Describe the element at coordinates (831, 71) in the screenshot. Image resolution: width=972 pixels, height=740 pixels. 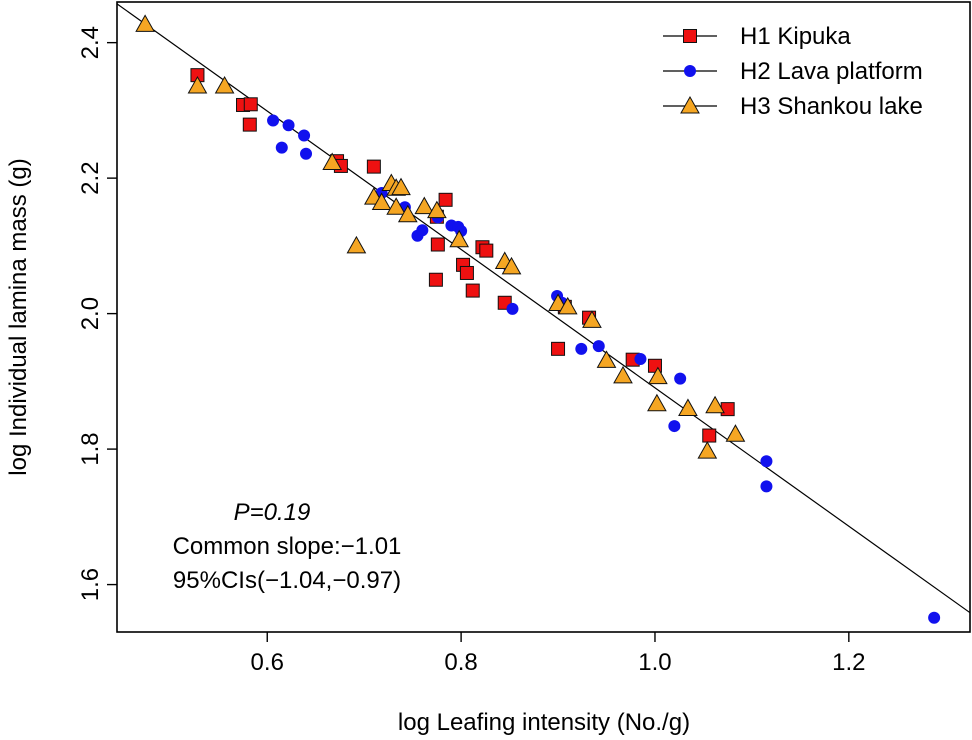
I see `legend-label: H2 Lava platform` at that location.